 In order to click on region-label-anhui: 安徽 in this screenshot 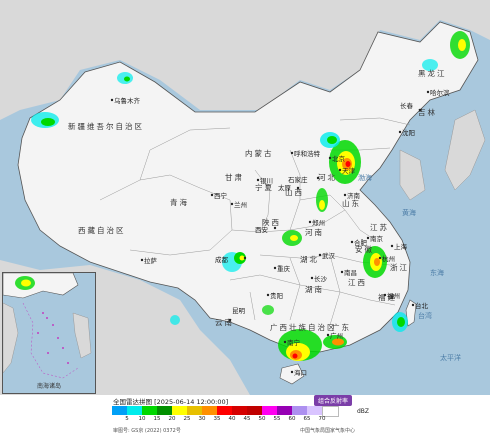, I will do `click(364, 249)`.